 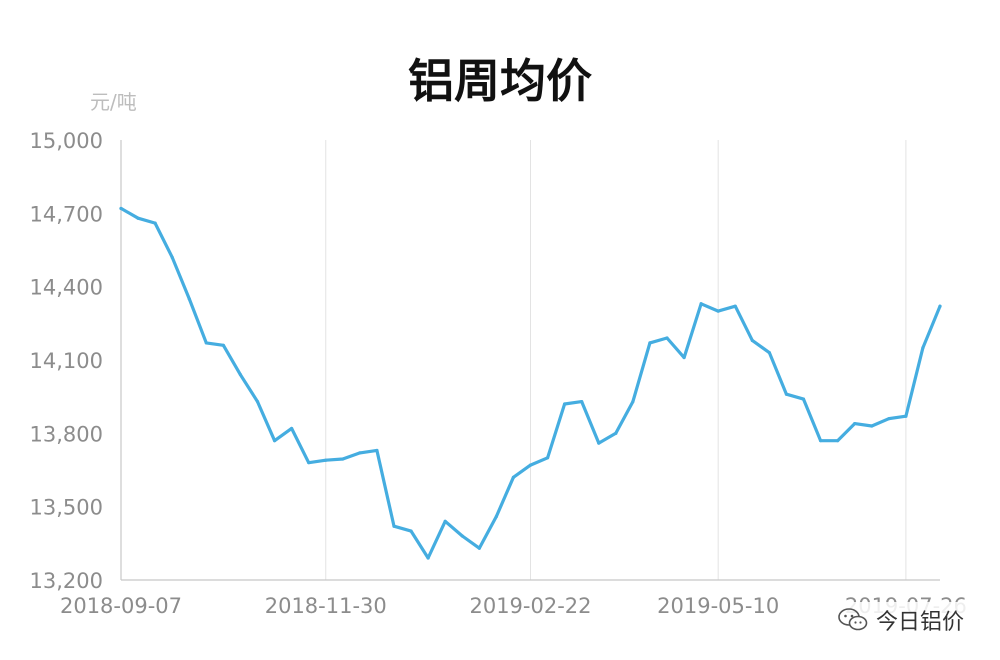 What do you see at coordinates (718, 606) in the screenshot?
I see `x-tick-label: 2019-05-10` at bounding box center [718, 606].